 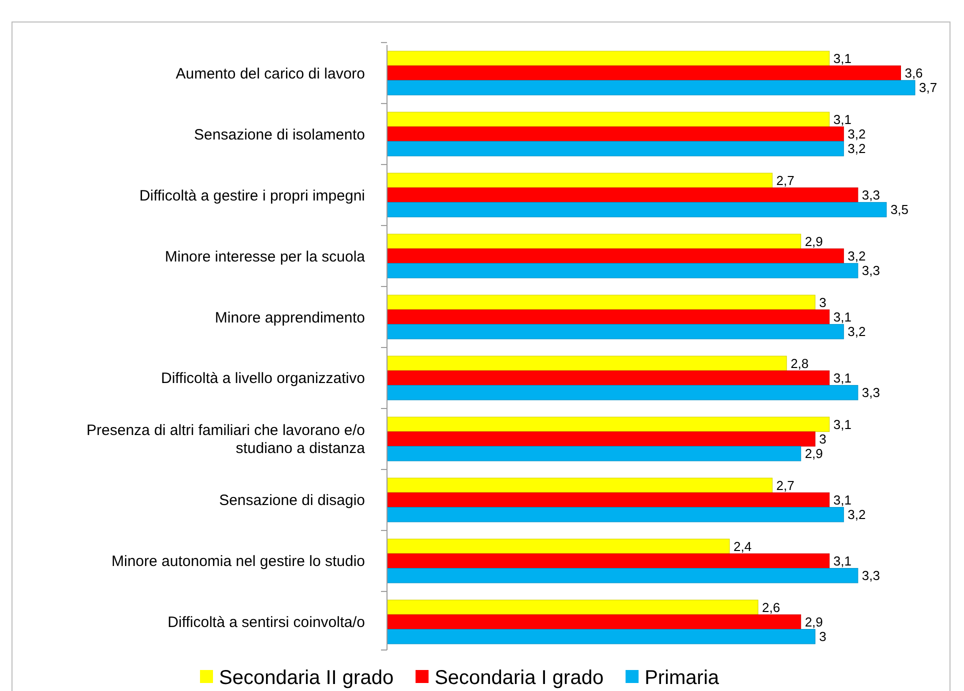 What do you see at coordinates (270, 73) in the screenshot?
I see `y-tick-label: Aumento del carico di lavoro` at bounding box center [270, 73].